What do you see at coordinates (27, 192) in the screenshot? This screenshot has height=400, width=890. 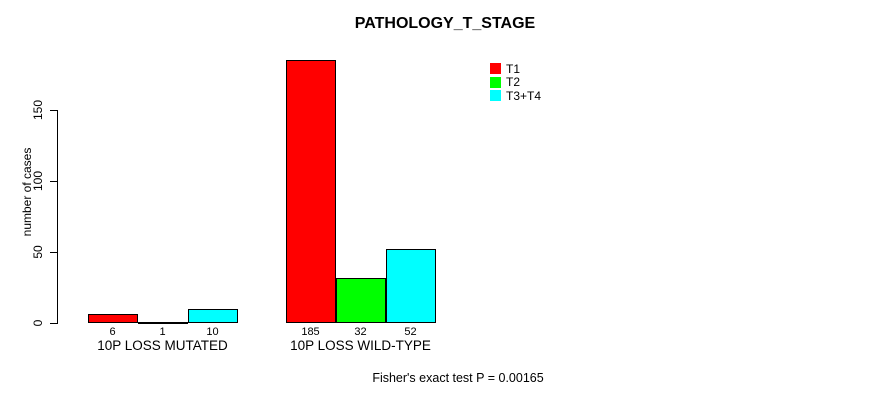 I see `y-axis-label: number of cases` at bounding box center [27, 192].